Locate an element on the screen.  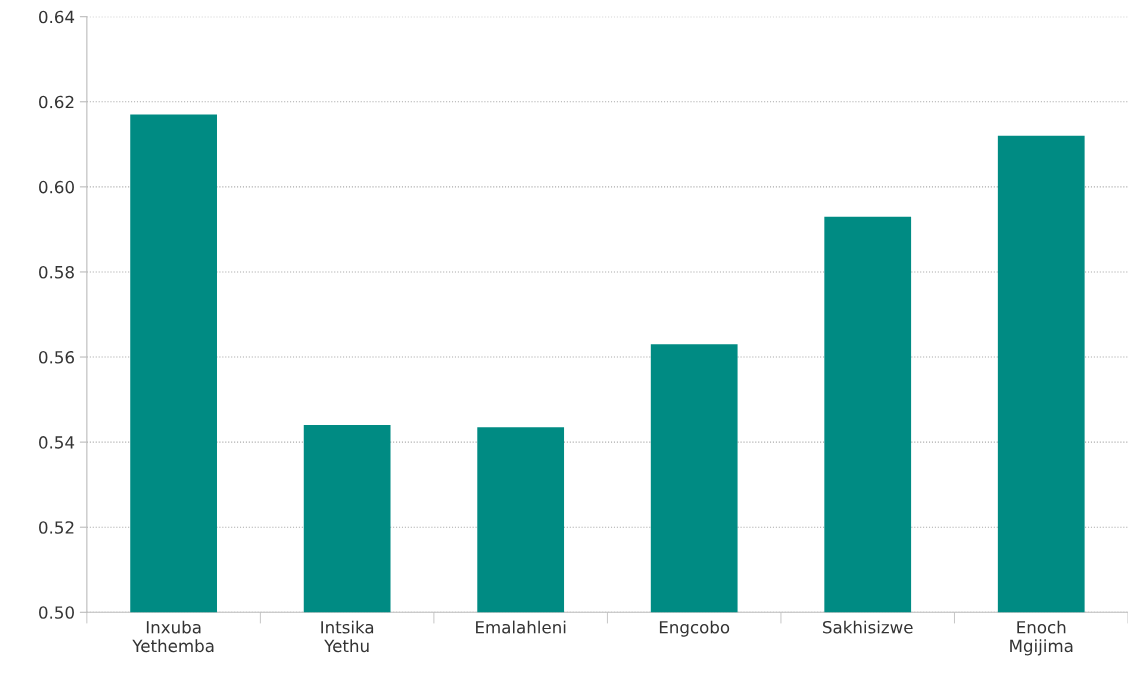
x-tick-label: Enoch Mgijima is located at coordinates (1041, 638).